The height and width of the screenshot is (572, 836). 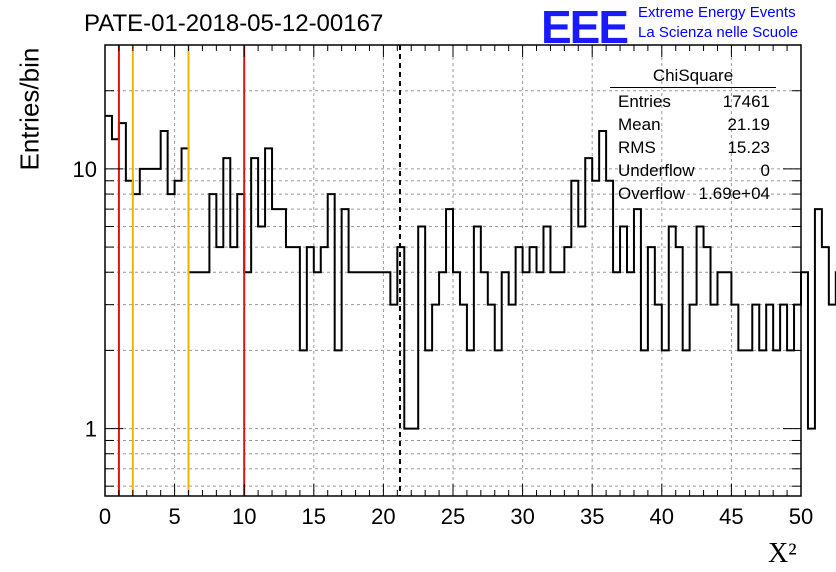 What do you see at coordinates (693, 147) in the screenshot?
I see `stats-row: RMS 15.23` at bounding box center [693, 147].